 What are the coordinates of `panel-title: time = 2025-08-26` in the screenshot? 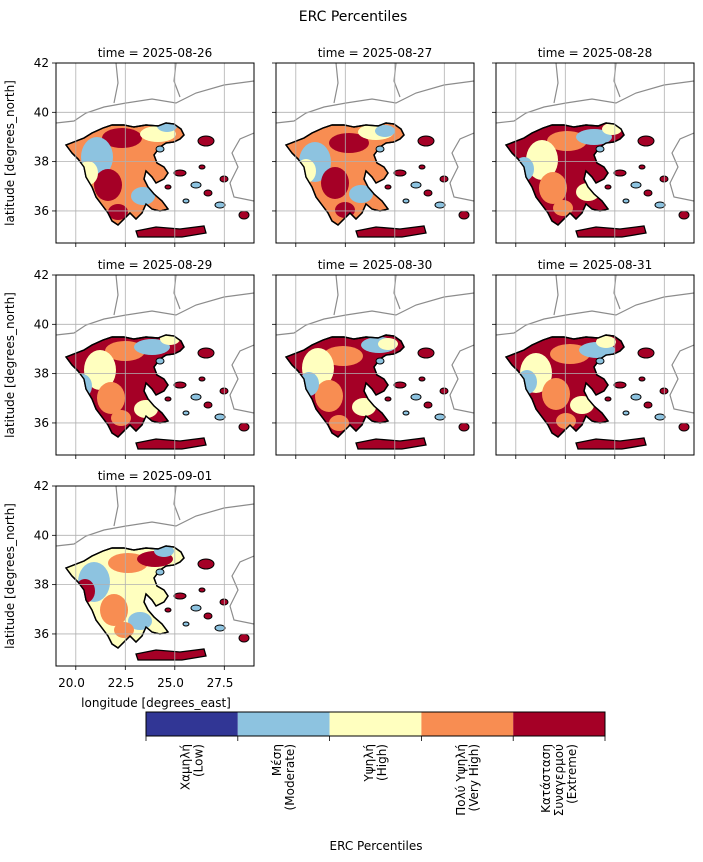 It's located at (155, 53).